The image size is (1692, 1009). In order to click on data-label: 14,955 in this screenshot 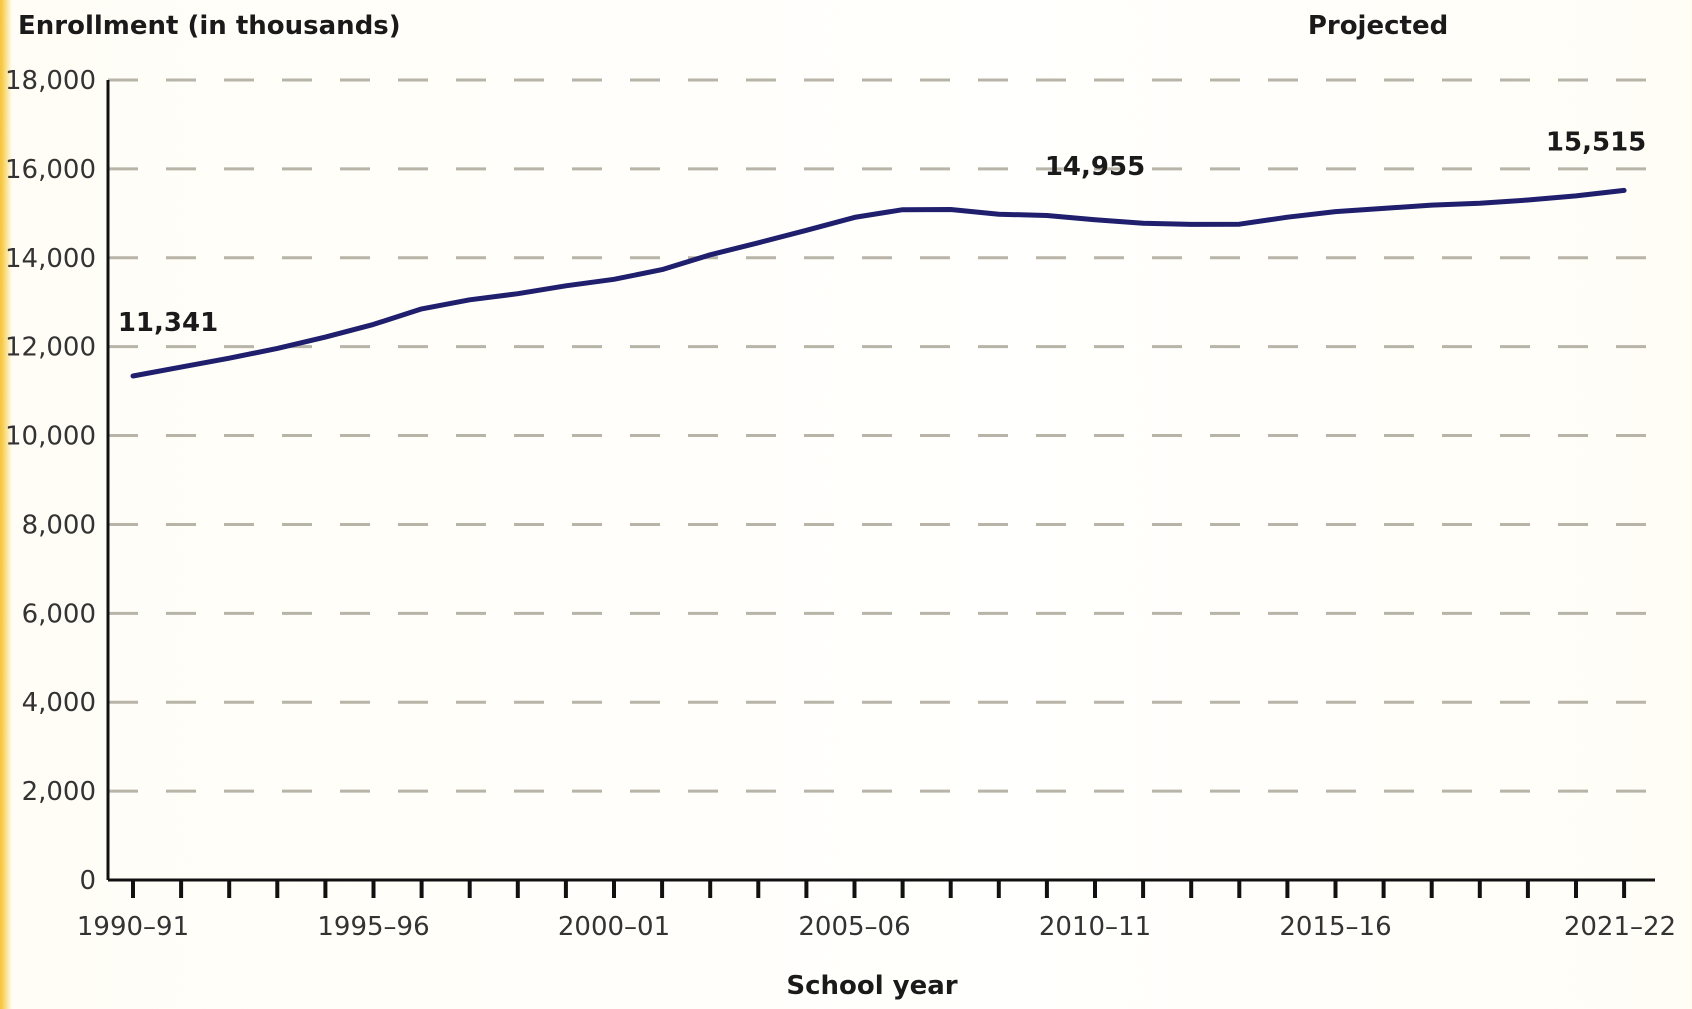, I will do `click(1095, 167)`.